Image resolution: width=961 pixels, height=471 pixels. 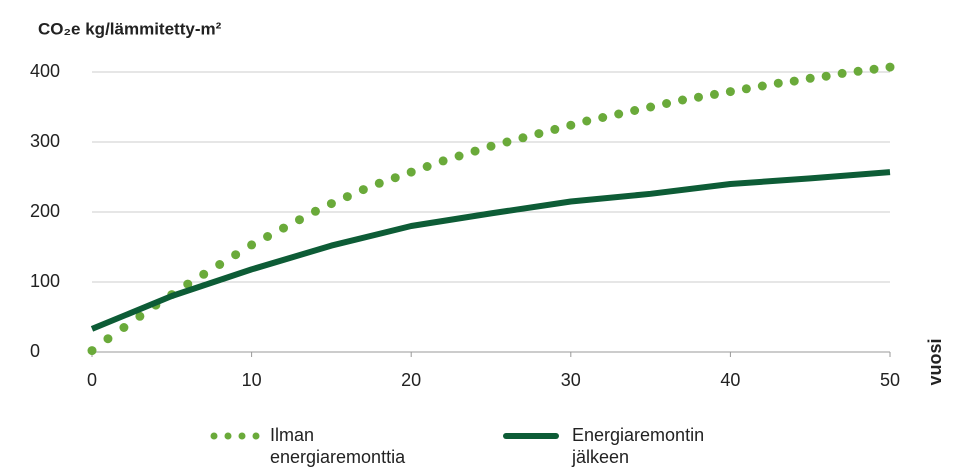 What do you see at coordinates (411, 380) in the screenshot?
I see `x-tick-label: 20` at bounding box center [411, 380].